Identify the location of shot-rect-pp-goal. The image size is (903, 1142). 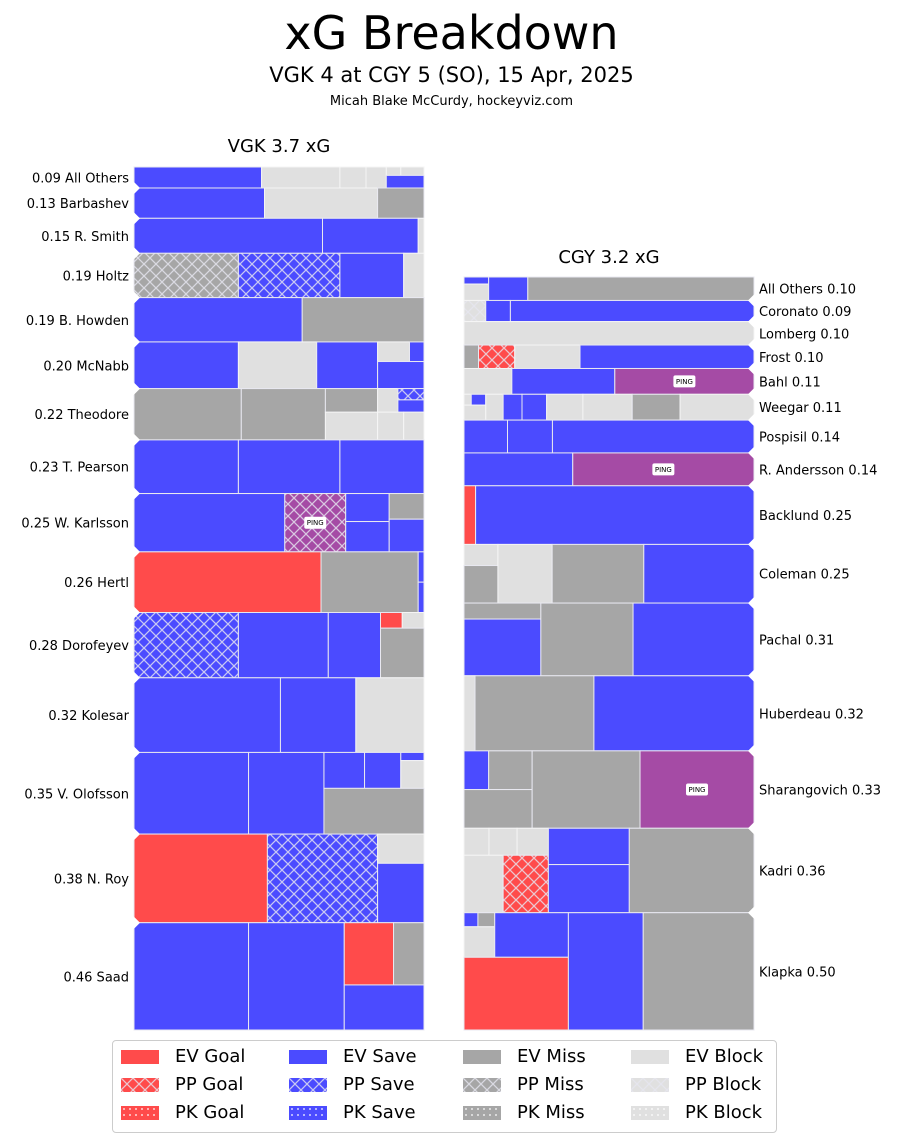
(525, 884).